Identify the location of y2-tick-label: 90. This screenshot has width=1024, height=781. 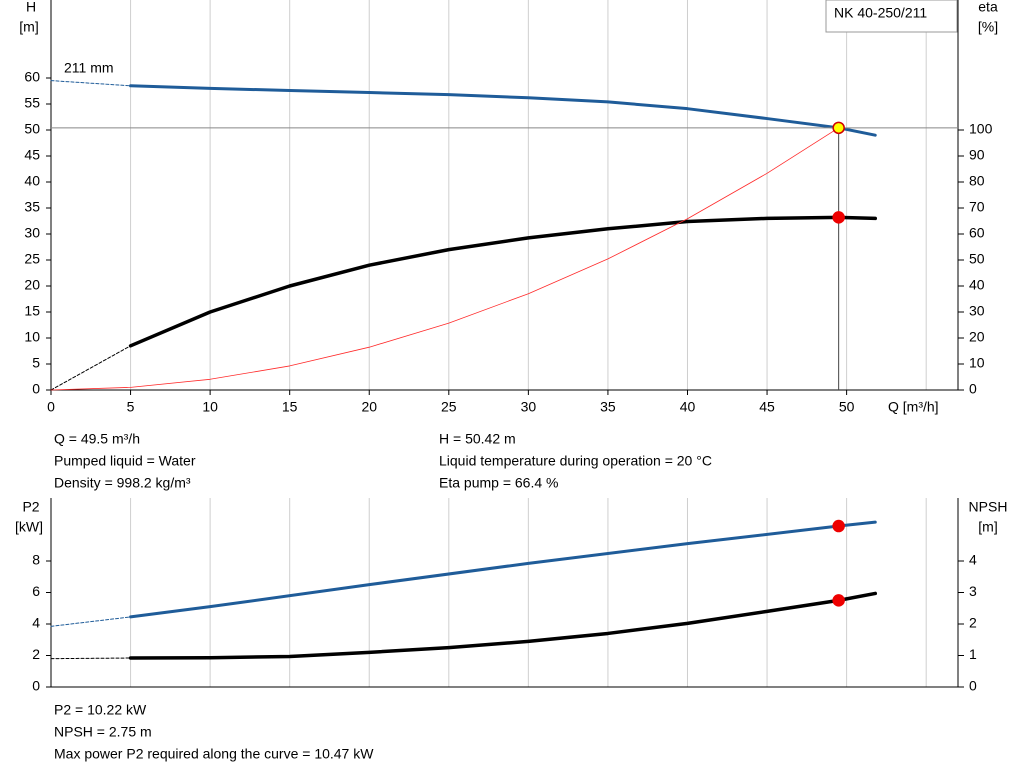
(977, 155).